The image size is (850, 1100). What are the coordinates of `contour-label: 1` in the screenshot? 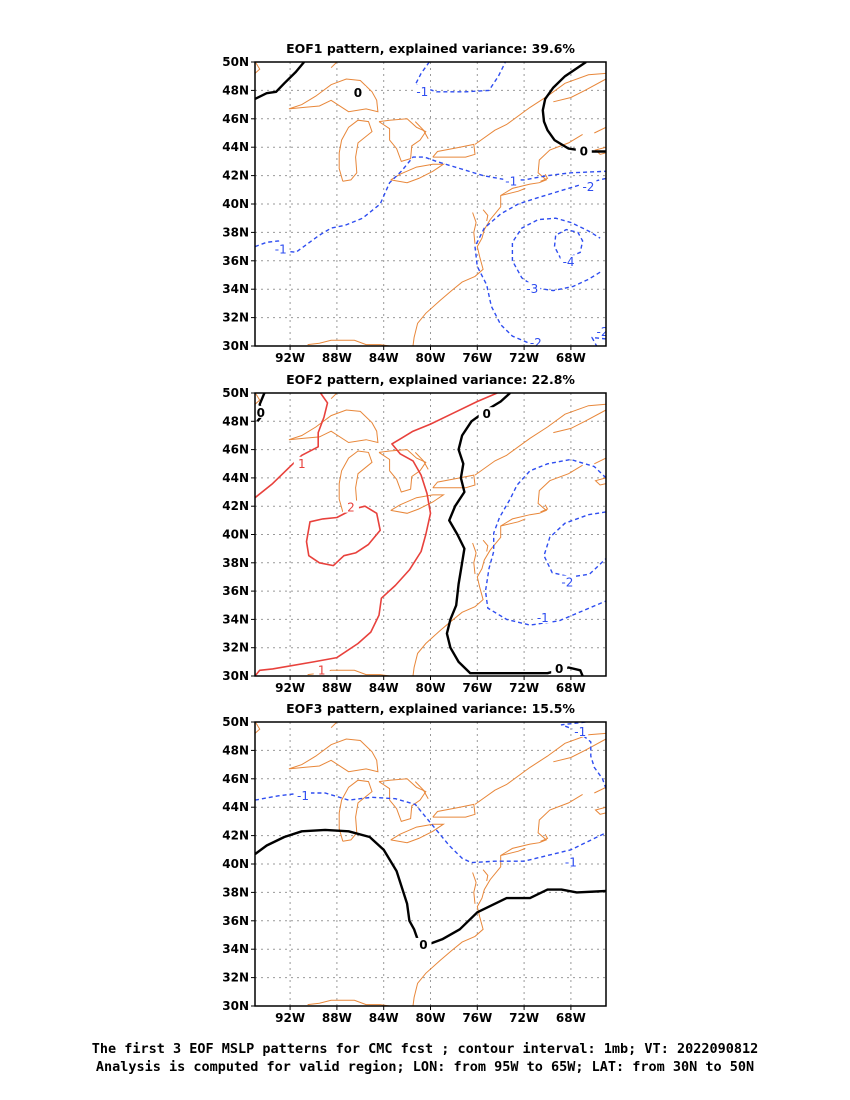 It's located at (322, 670).